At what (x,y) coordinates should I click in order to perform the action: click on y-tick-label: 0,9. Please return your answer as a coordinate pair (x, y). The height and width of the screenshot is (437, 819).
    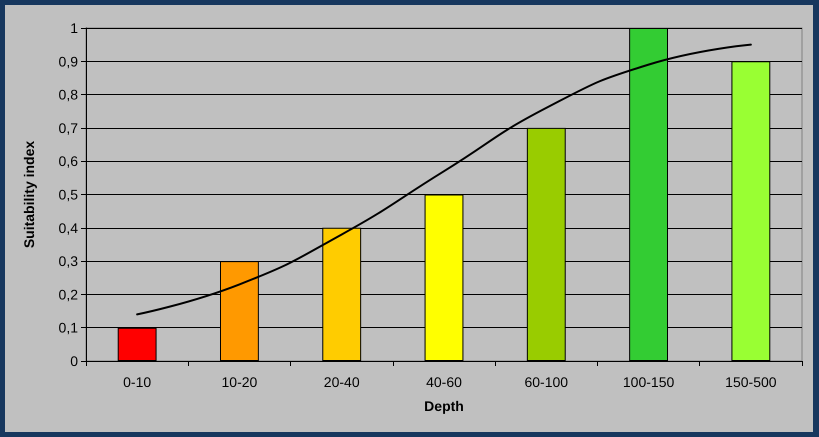
    Looking at the image, I should click on (68, 61).